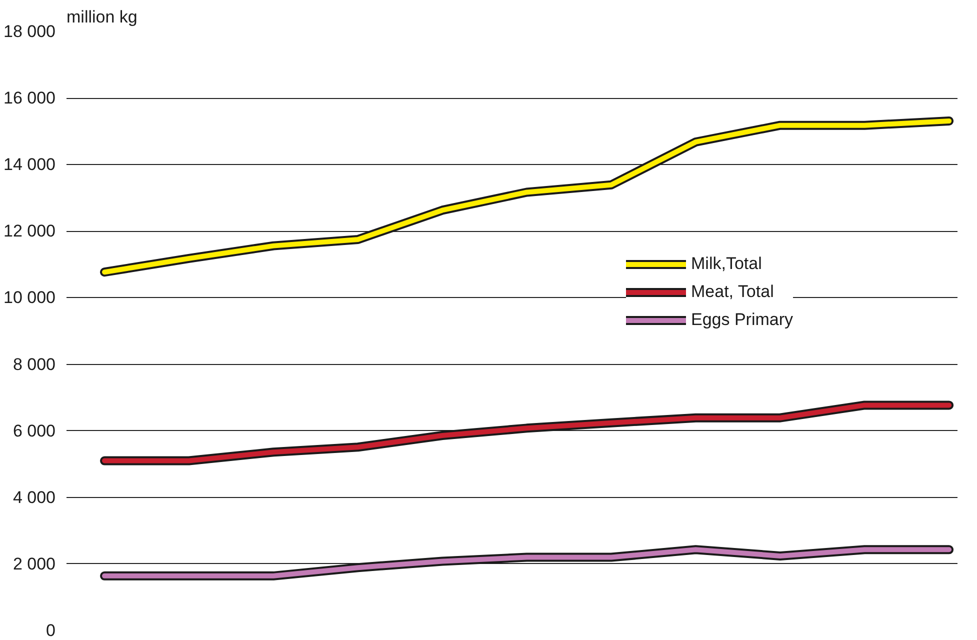  Describe the element at coordinates (102, 17) in the screenshot. I see `y-axis-title: million kg` at that location.